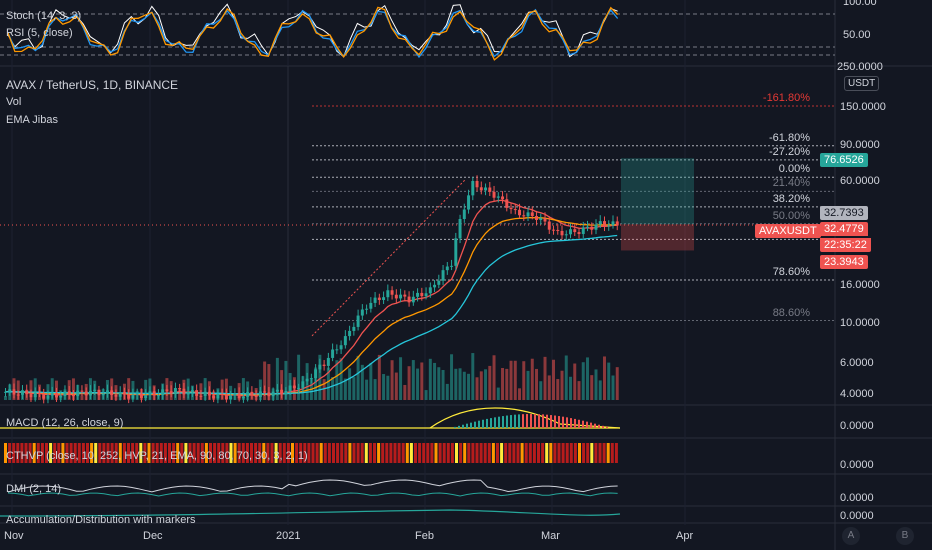 The image size is (932, 550). I want to click on axis-macd-zero: 0.0000, so click(857, 426).